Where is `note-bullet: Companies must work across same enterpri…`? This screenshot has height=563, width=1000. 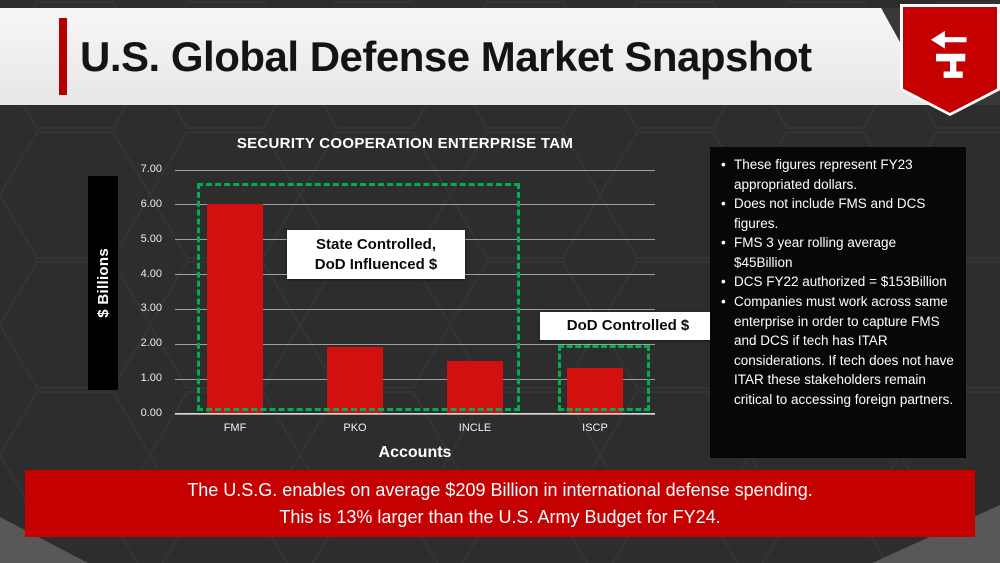 note-bullet: Companies must work across same enterpri… is located at coordinates (837, 350).